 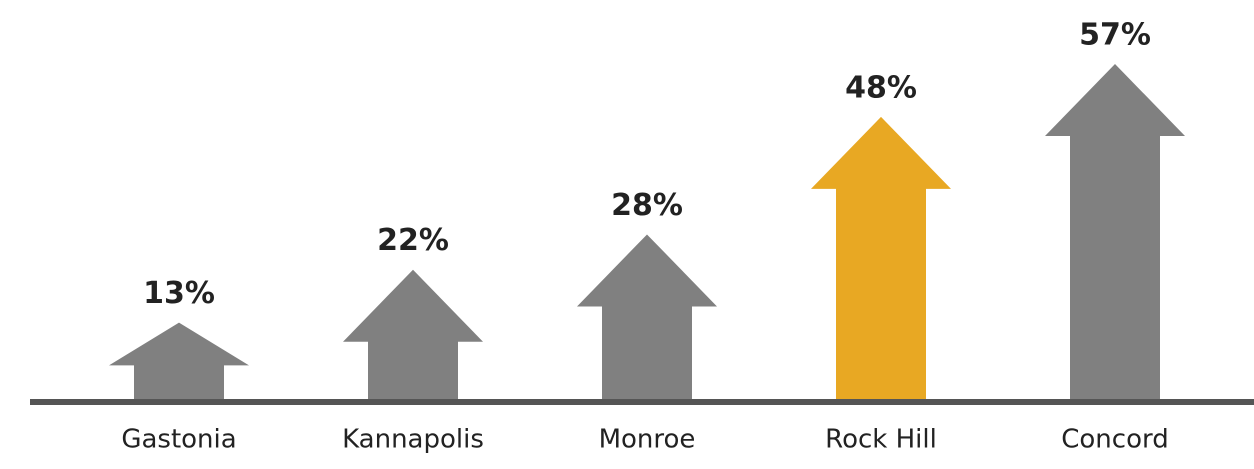 I want to click on value-label: 13%, so click(x=179, y=293).